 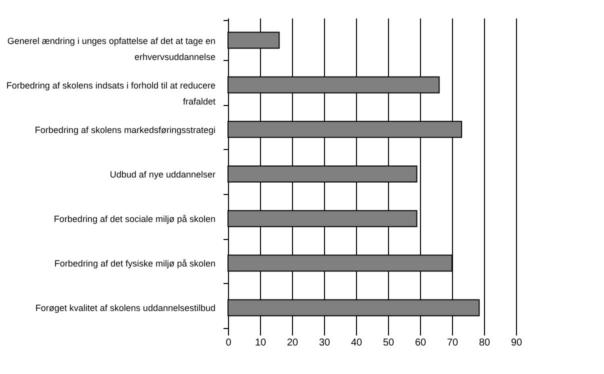 I want to click on x-tick-label: 40, so click(x=356, y=343).